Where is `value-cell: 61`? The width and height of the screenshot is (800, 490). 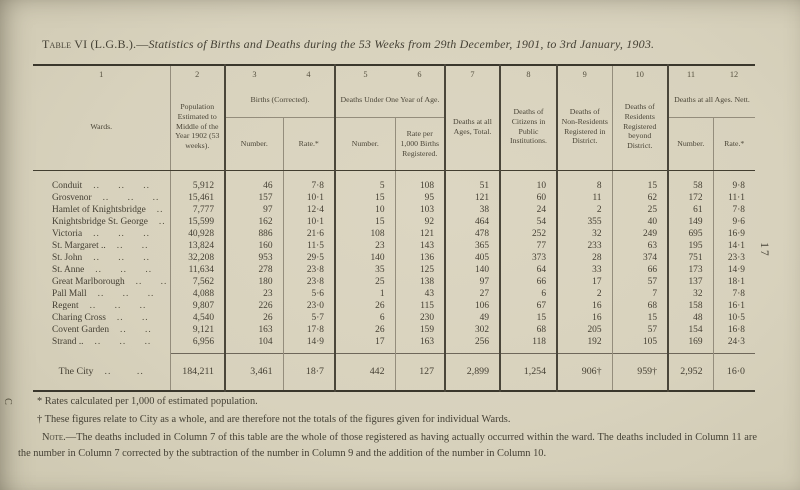
value-cell: 61 is located at coordinates (691, 210).